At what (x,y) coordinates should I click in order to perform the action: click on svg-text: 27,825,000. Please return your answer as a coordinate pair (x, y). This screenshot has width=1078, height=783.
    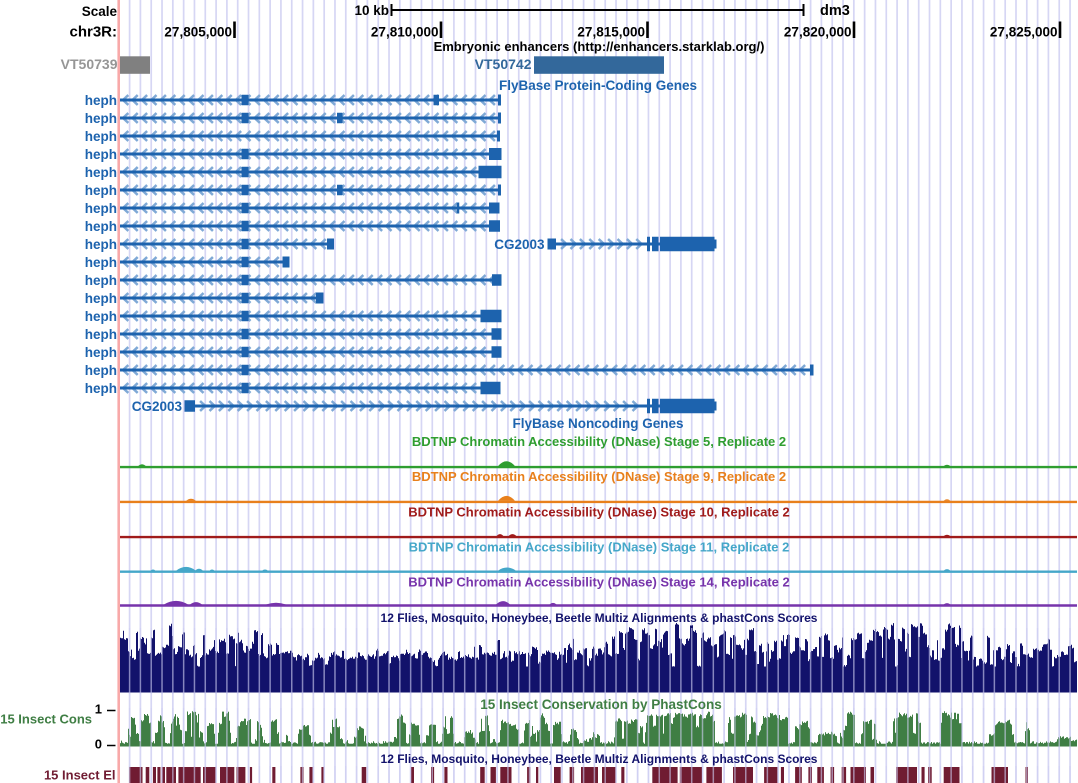
    Looking at the image, I should click on (1024, 32).